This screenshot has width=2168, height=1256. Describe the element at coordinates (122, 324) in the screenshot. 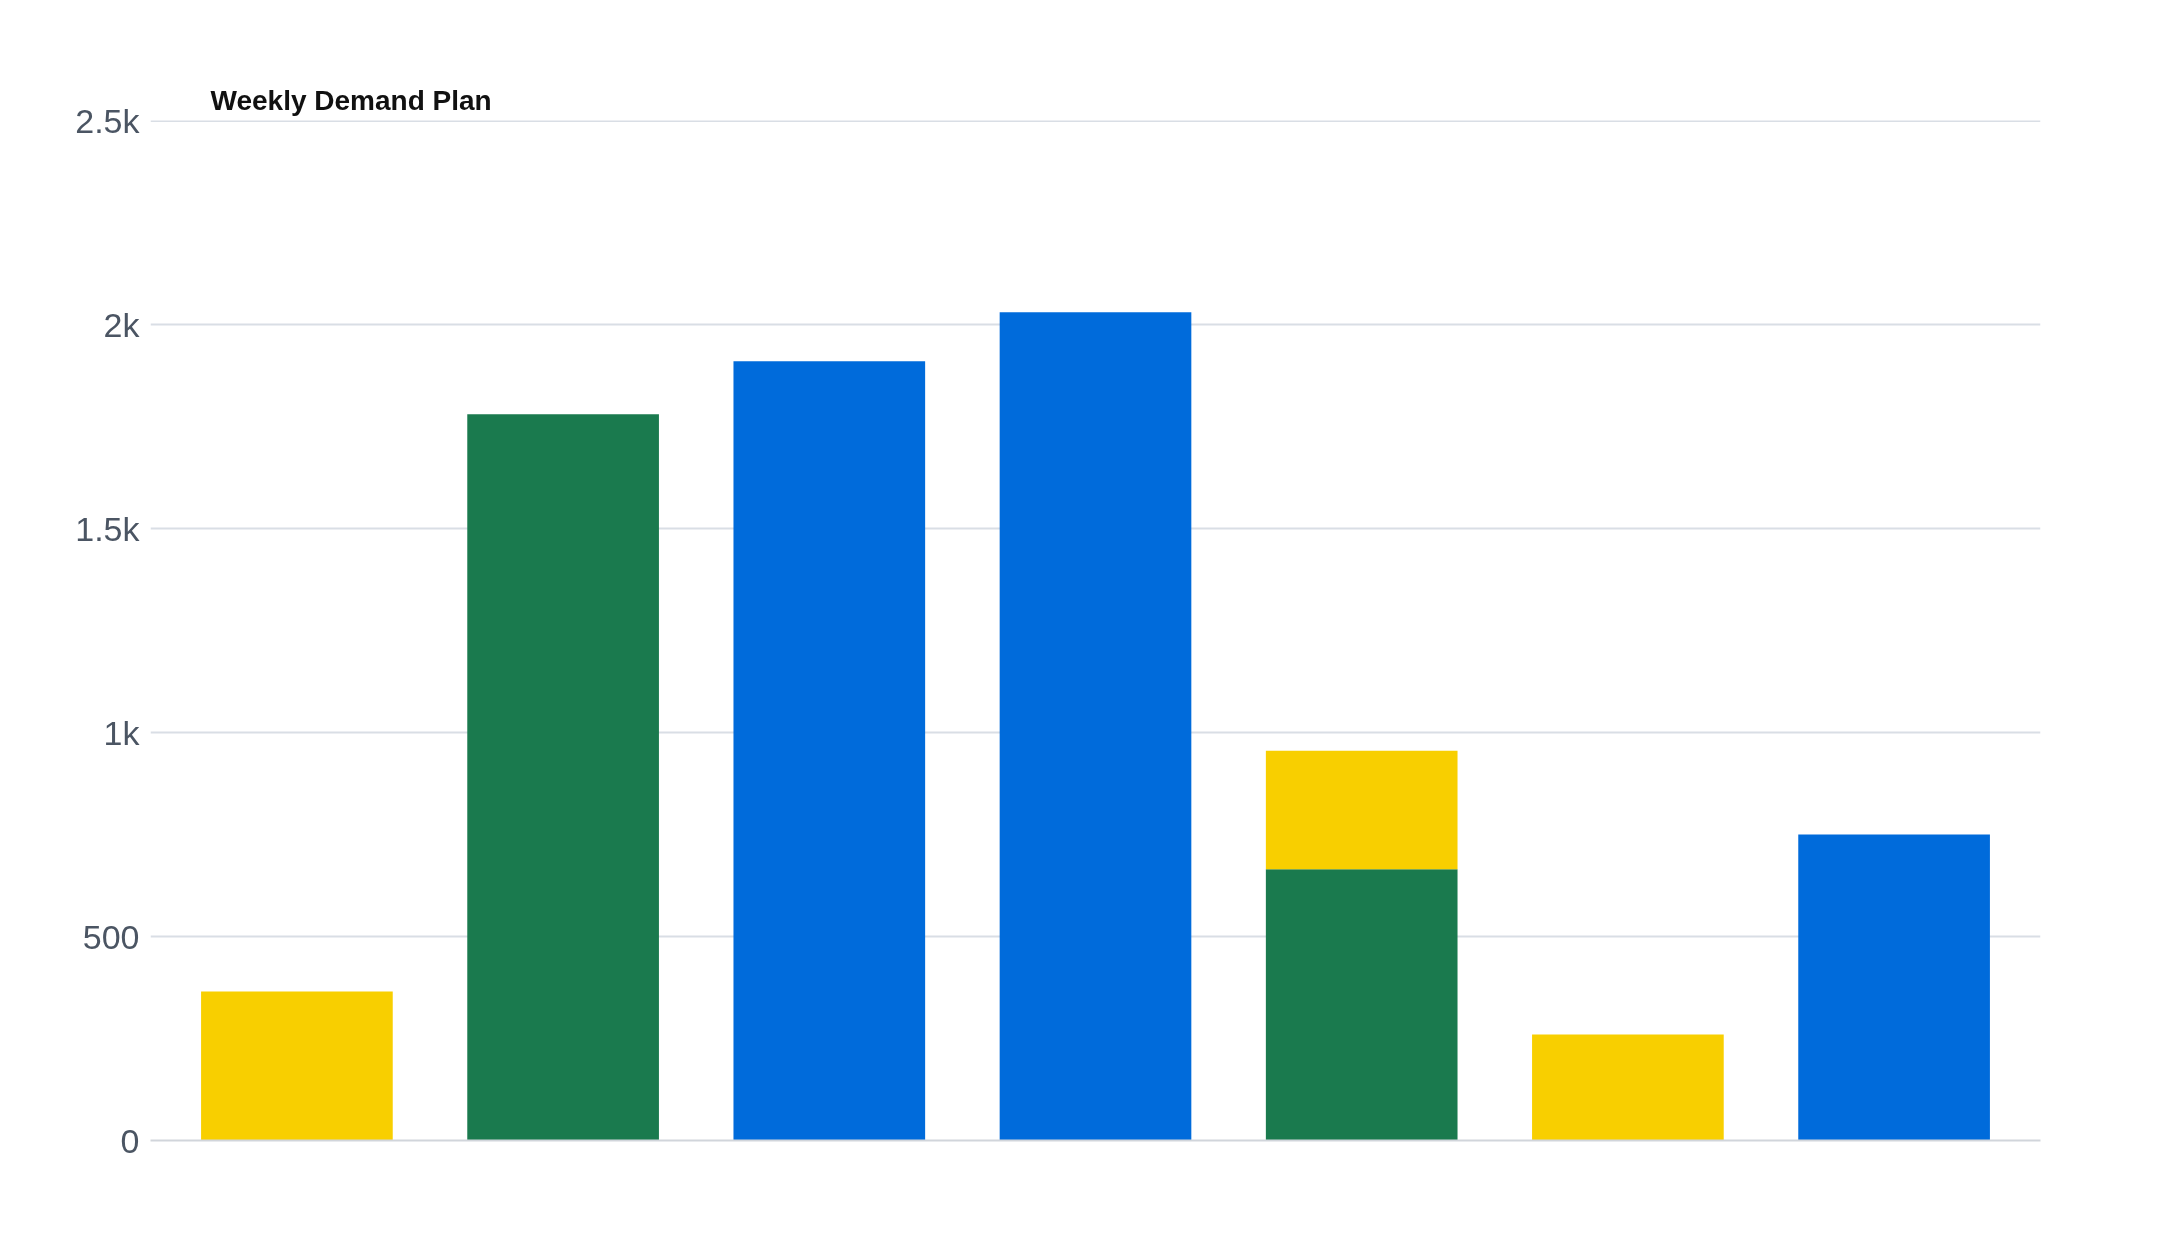

I see `y-tick-label: 2k` at that location.